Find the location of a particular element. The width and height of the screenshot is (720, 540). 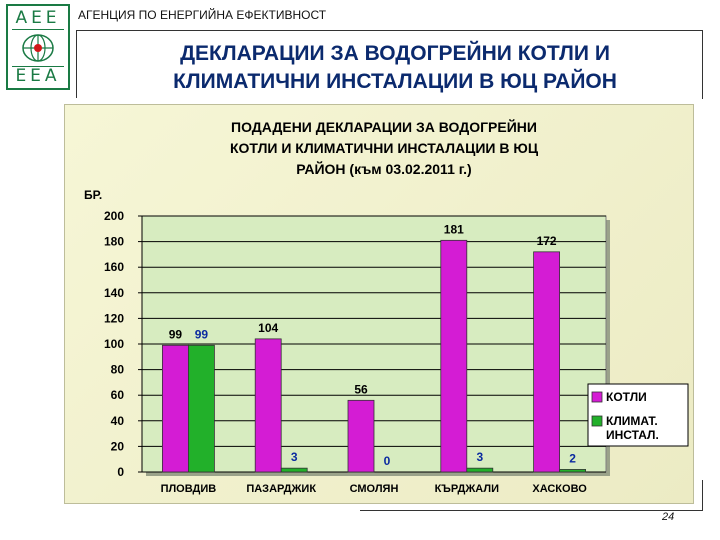

data-label: 104 is located at coordinates (268, 328).